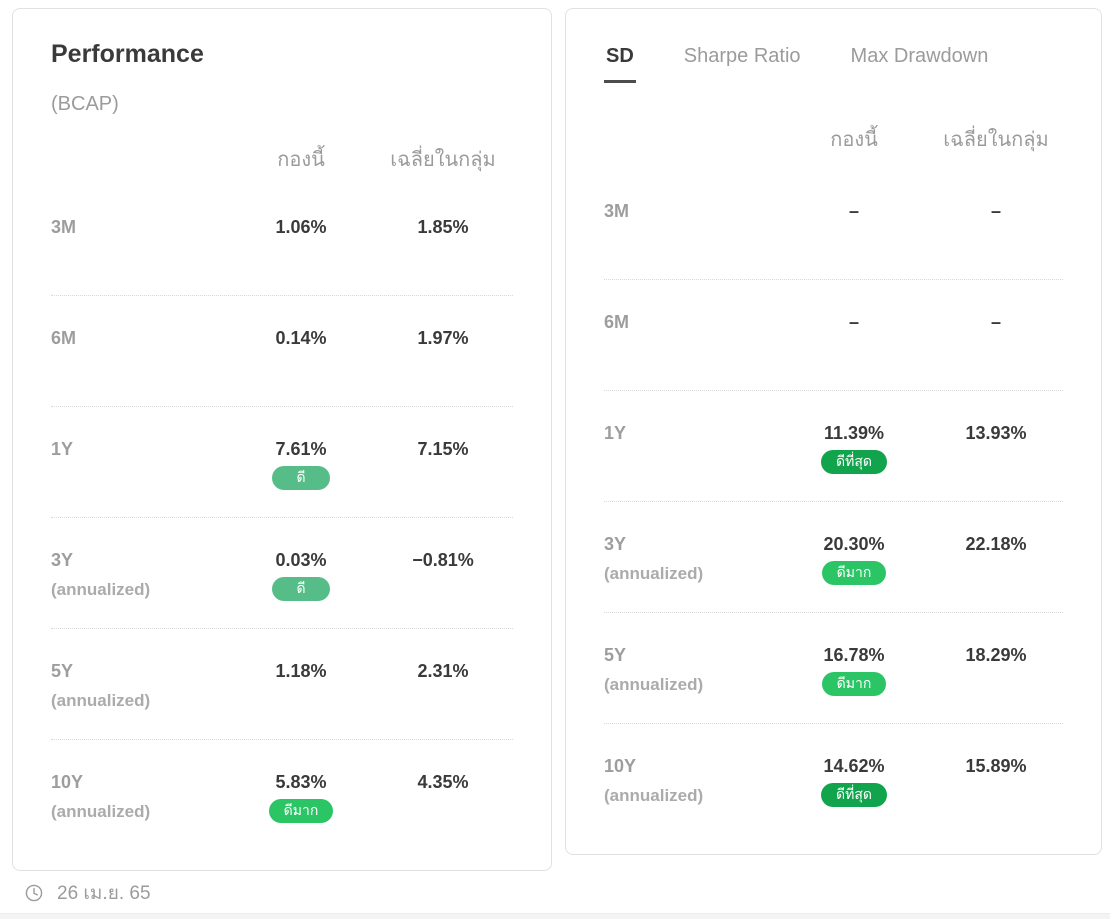 Image resolution: width=1110 pixels, height=919 pixels. What do you see at coordinates (301, 338) in the screenshot?
I see `fund-value: 0.14%` at bounding box center [301, 338].